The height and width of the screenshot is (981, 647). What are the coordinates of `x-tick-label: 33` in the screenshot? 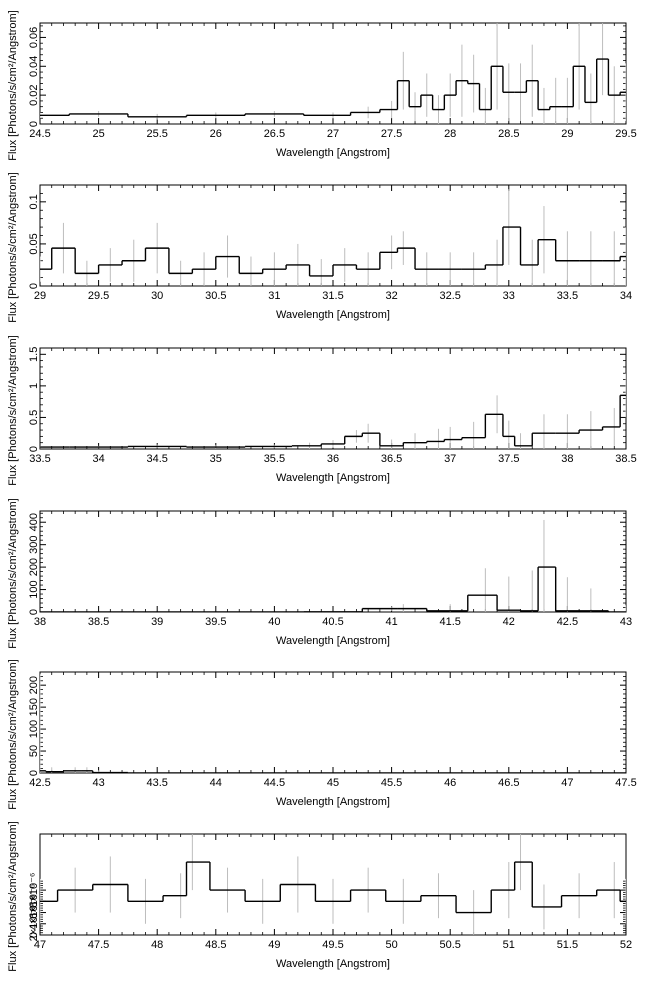 It's located at (509, 296).